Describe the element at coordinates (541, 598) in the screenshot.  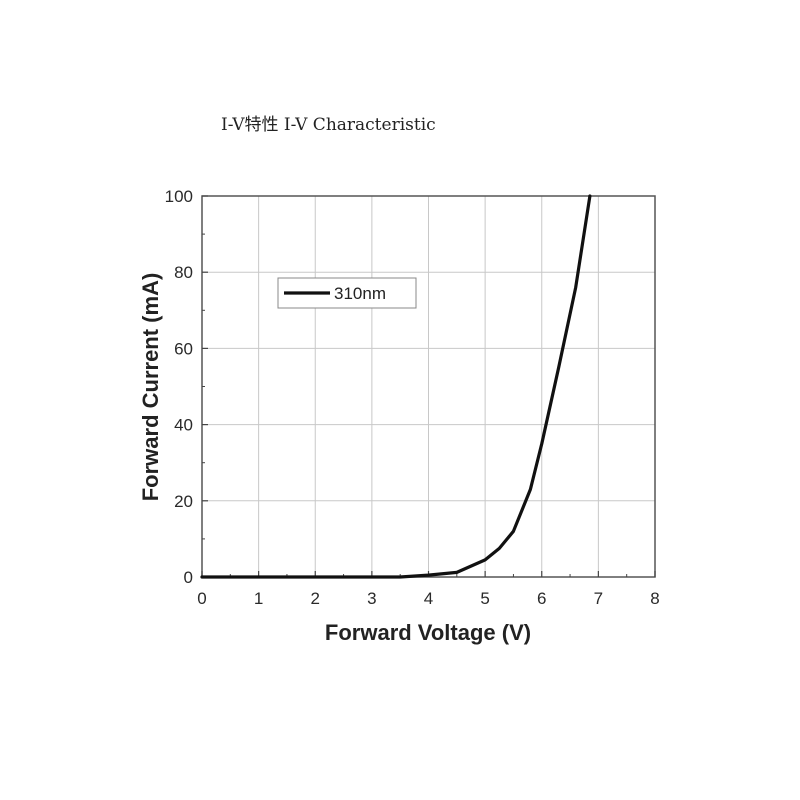
I see `x-tick-label-6: 6` at that location.